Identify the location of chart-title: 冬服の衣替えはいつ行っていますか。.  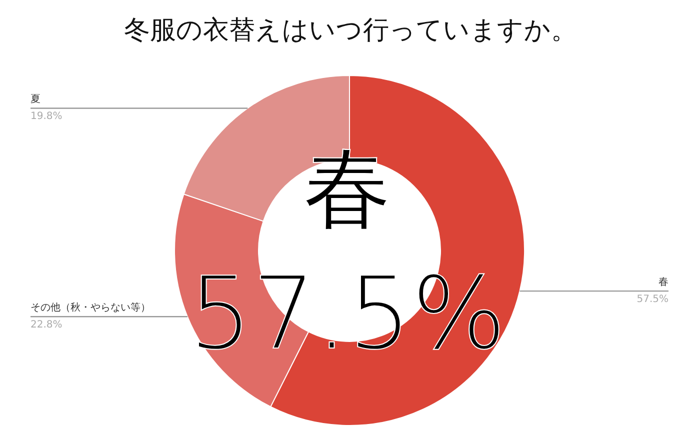
(350, 31).